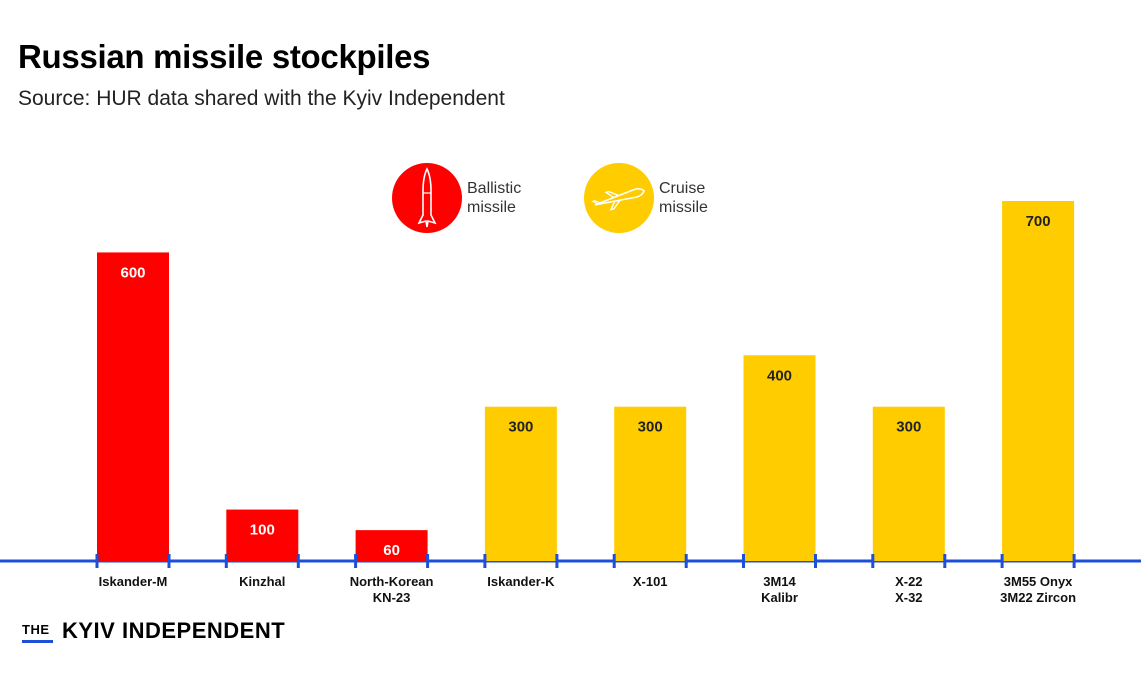 Image resolution: width=1141 pixels, height=698 pixels. Describe the element at coordinates (779, 597) in the screenshot. I see `category-label: Kalibr` at that location.